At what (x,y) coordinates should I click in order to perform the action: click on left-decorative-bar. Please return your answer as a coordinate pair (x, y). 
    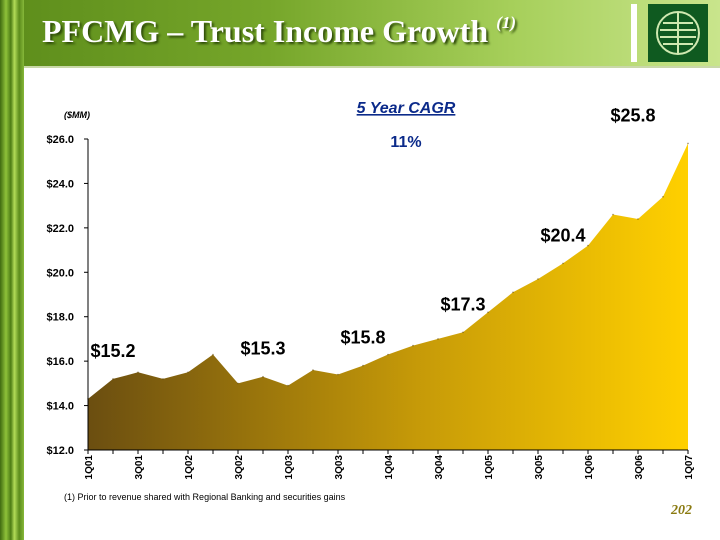
    Looking at the image, I should click on (12, 270).